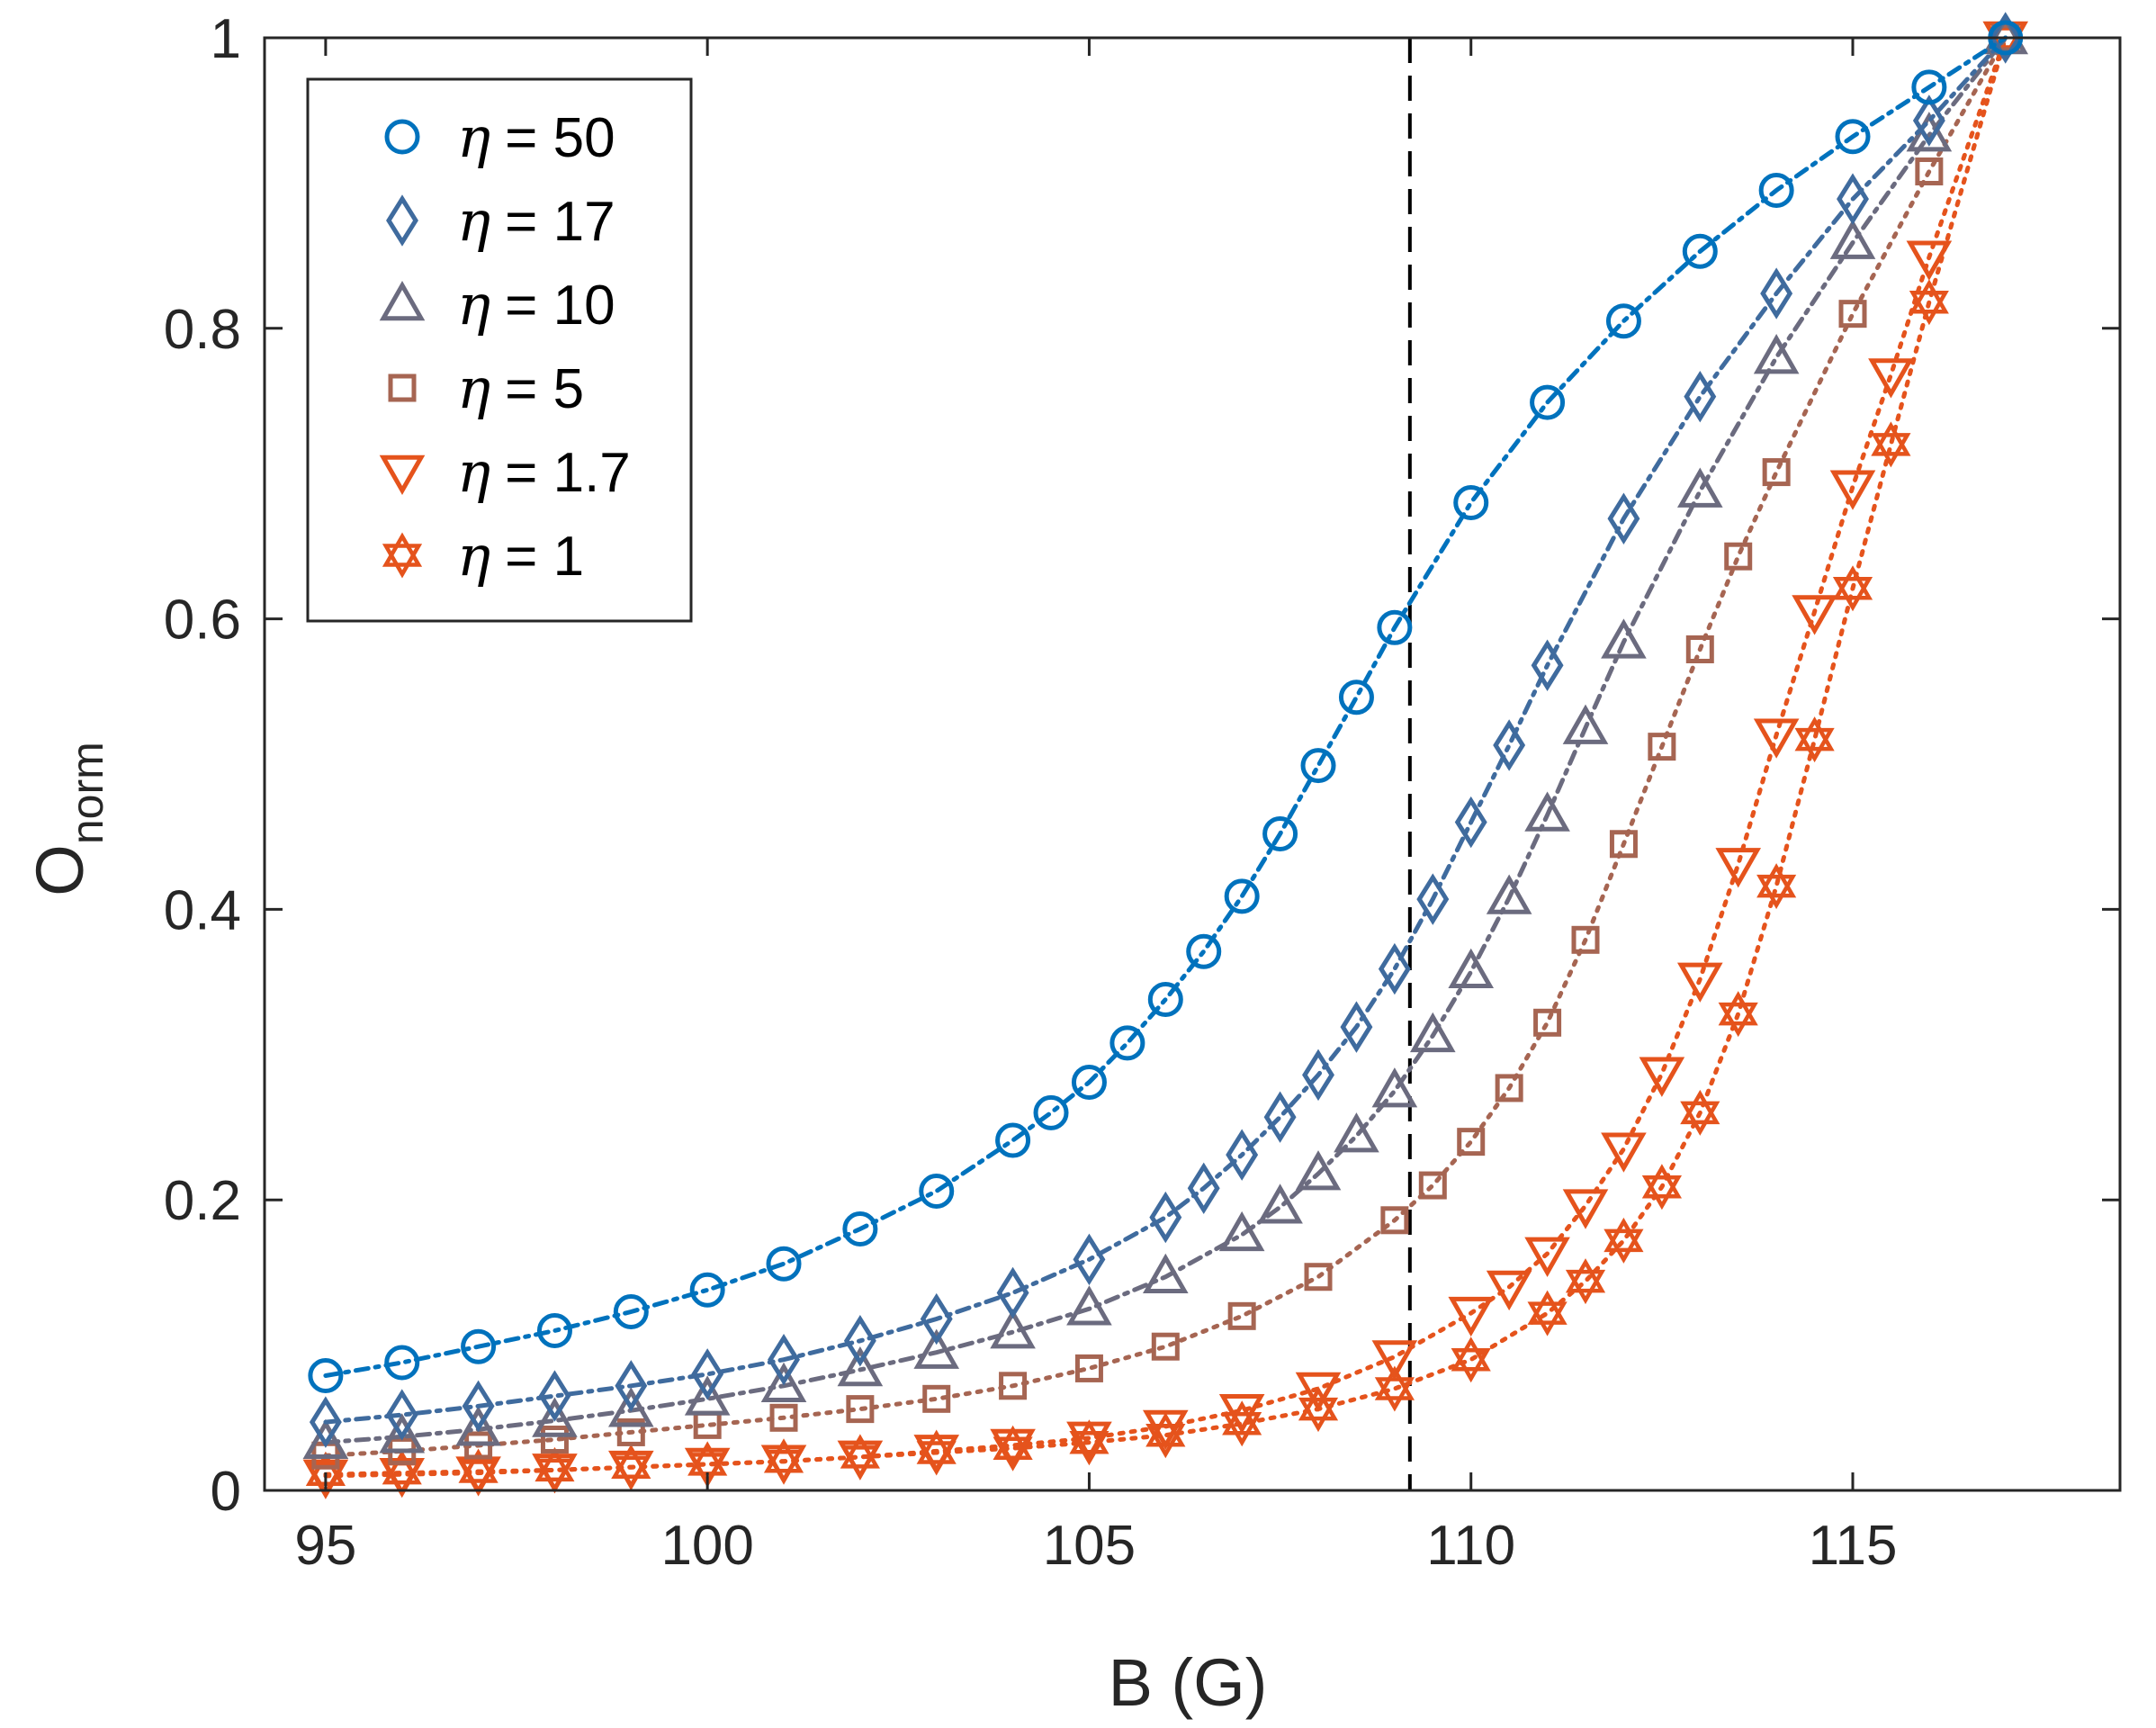  Describe the element at coordinates (402, 549) in the screenshot. I see `legend-marker-up` at that location.